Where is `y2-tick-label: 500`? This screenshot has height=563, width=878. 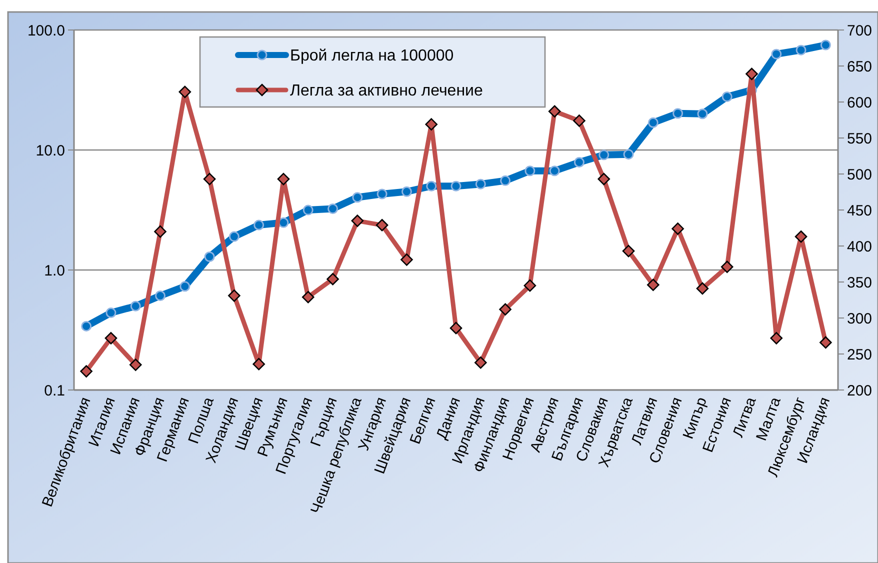 y2-tick-label: 500 is located at coordinates (859, 175).